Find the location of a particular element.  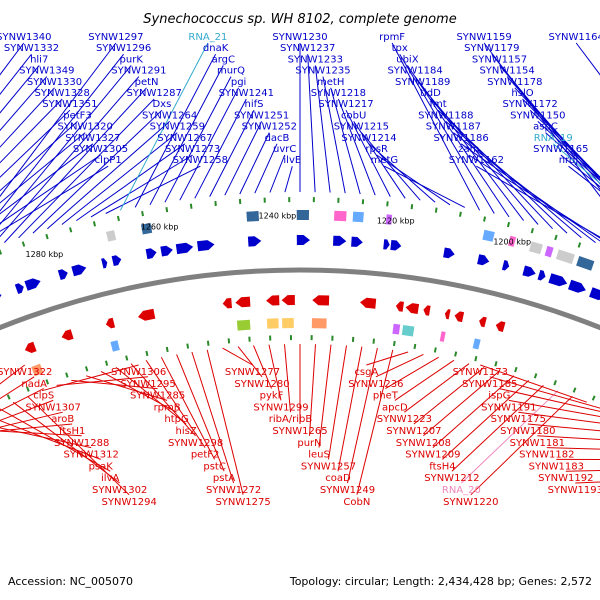

gene-label: SYNW1178 is located at coordinates (514, 82).